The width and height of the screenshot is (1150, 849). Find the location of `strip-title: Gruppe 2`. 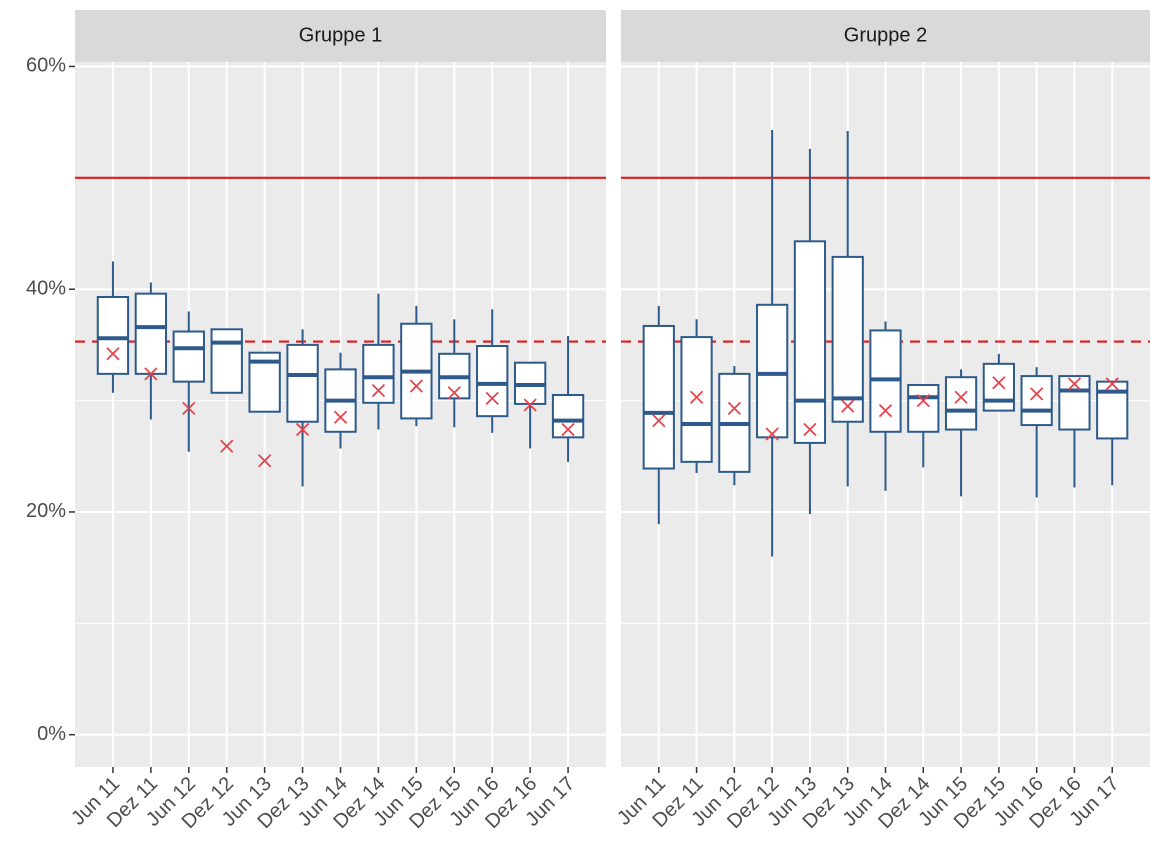

strip-title: Gruppe 2 is located at coordinates (885, 35).